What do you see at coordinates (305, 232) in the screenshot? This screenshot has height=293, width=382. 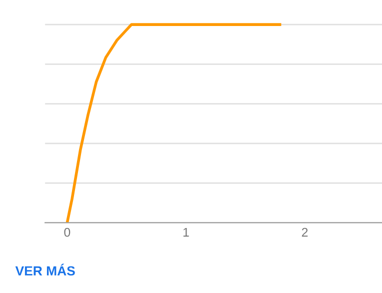 I see `x-tick-label: 2` at bounding box center [305, 232].